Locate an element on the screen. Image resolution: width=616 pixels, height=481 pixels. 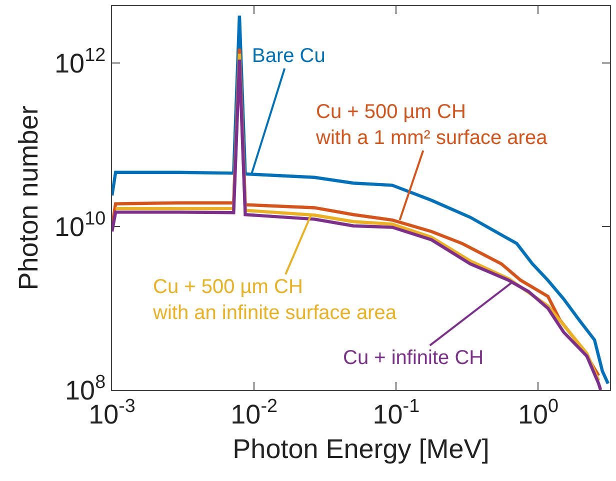
y-tick-label: 10$^{10}$ is located at coordinates (80, 225).